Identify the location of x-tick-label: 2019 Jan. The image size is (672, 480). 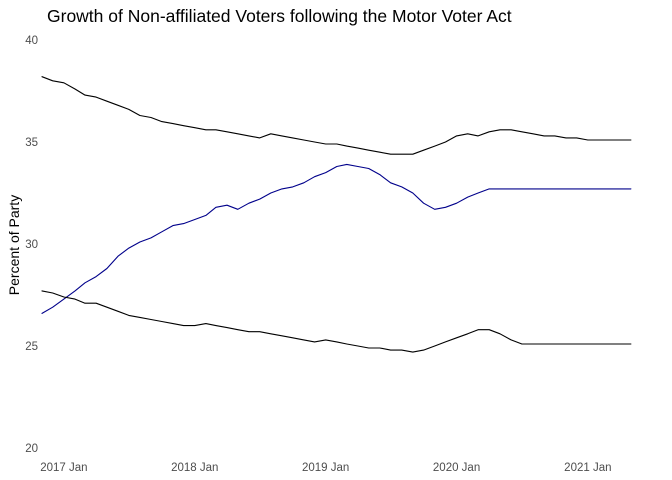
(325, 468).